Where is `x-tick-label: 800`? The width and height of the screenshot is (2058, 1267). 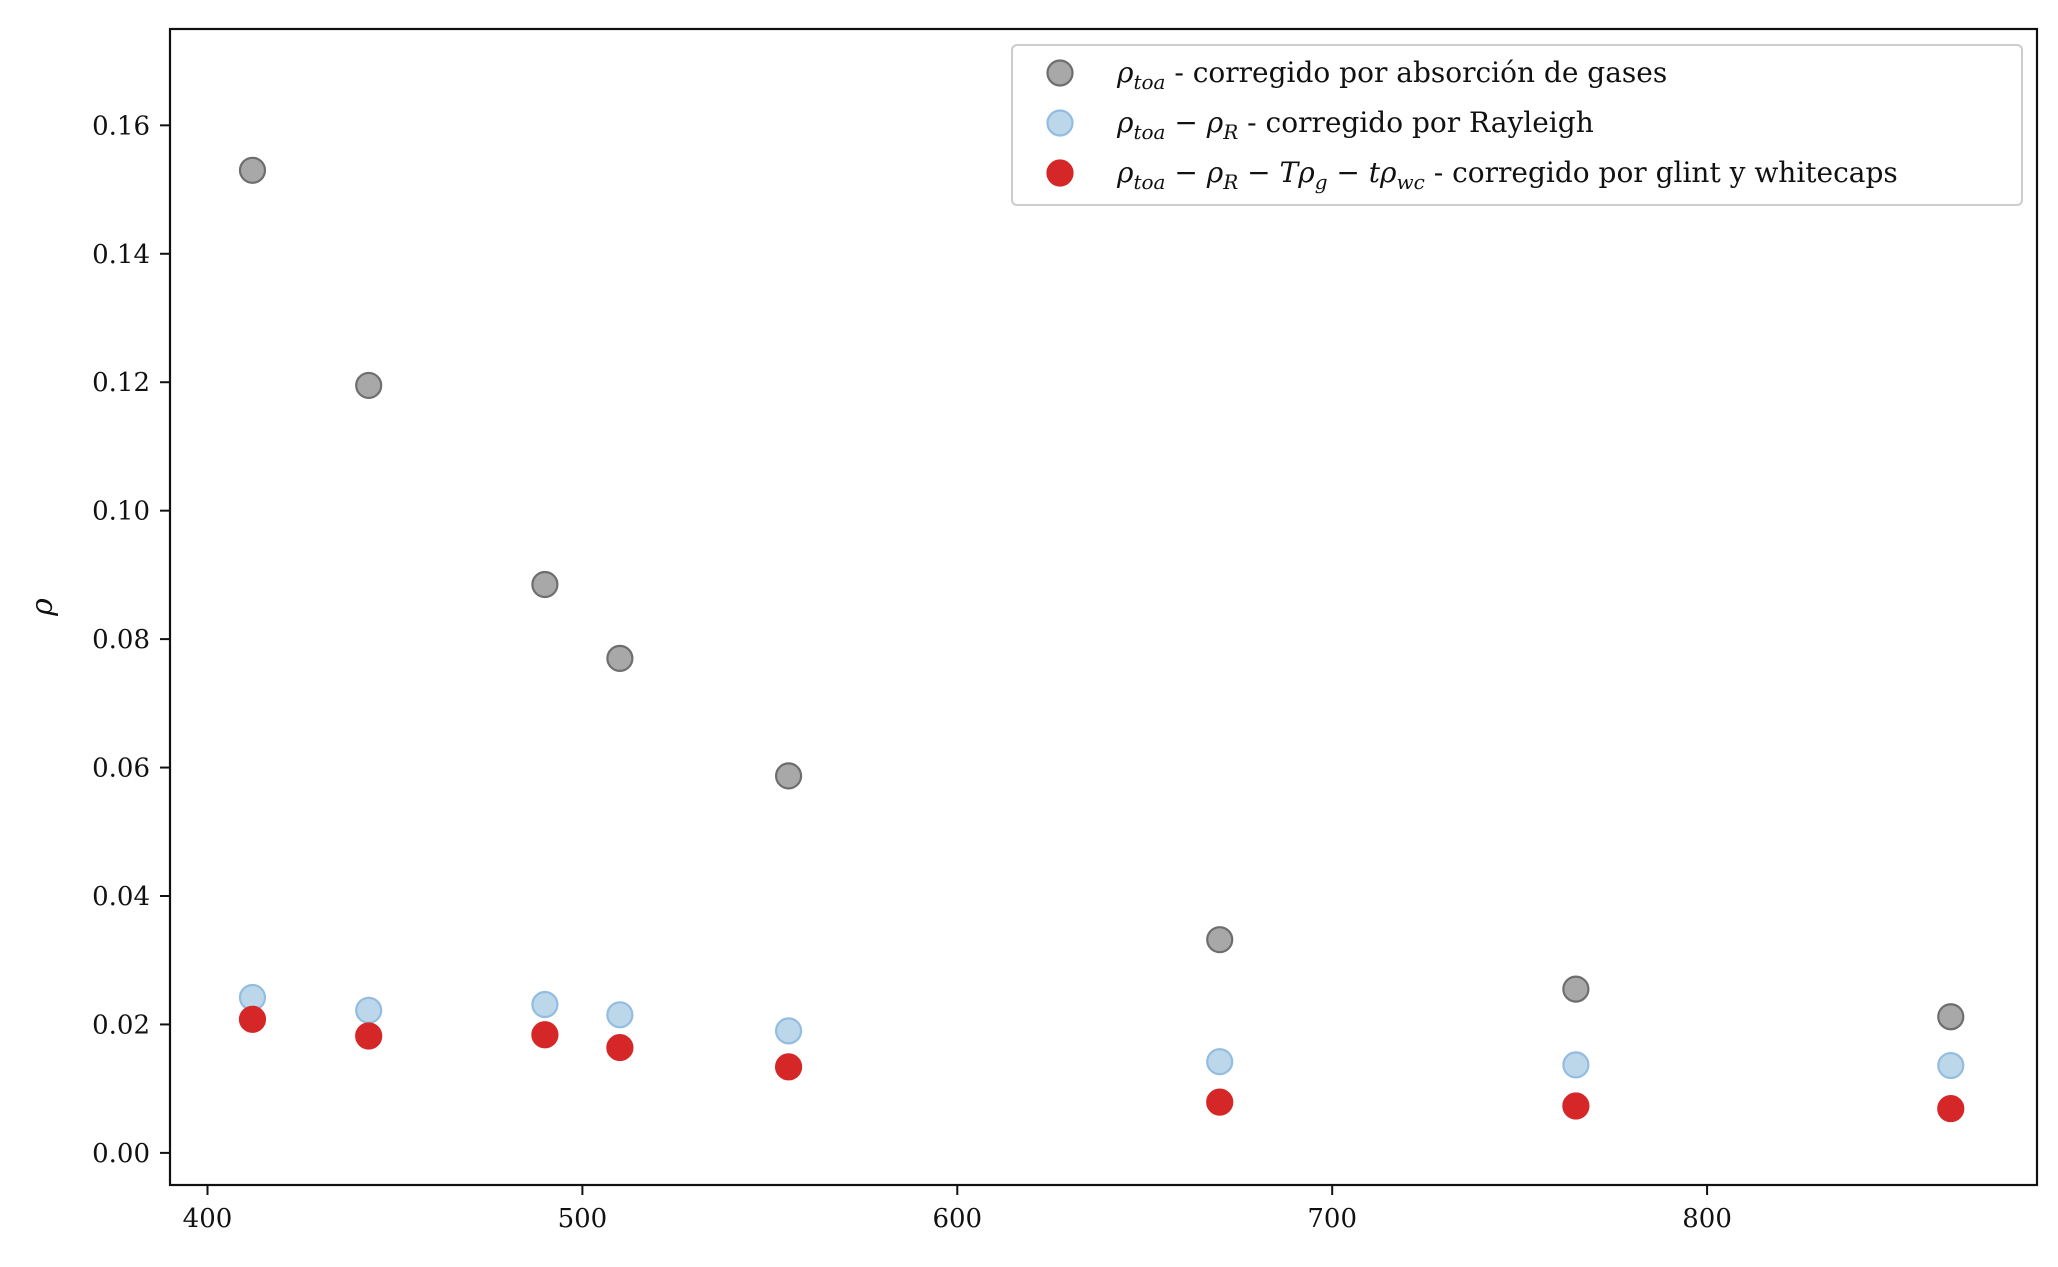 x-tick-label: 800 is located at coordinates (1707, 1219).